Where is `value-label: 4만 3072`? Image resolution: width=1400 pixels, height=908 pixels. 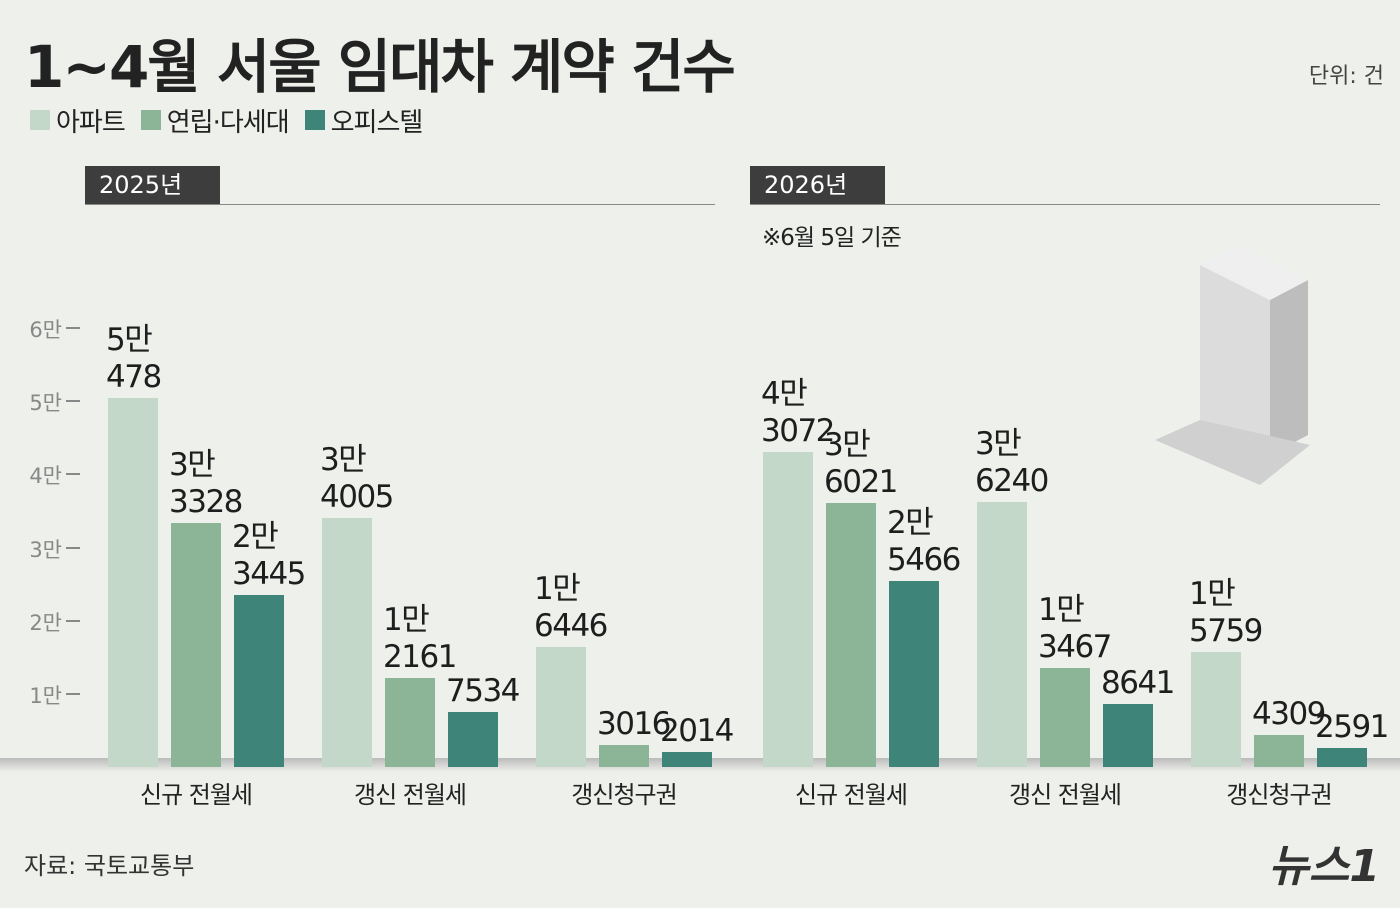 value-label: 4만 3072 is located at coordinates (798, 412).